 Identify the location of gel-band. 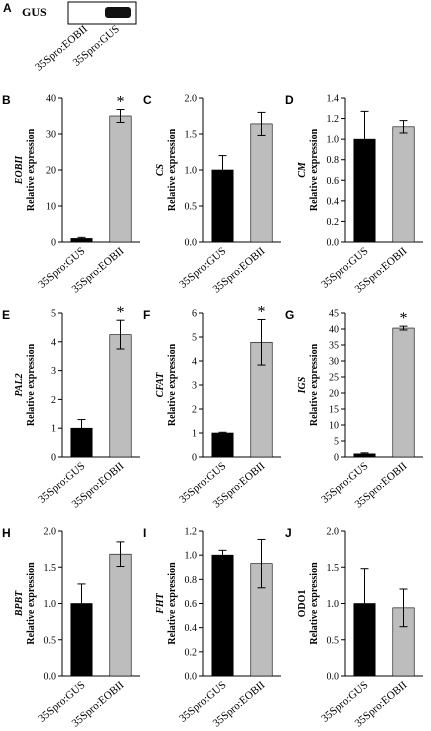
(118, 12).